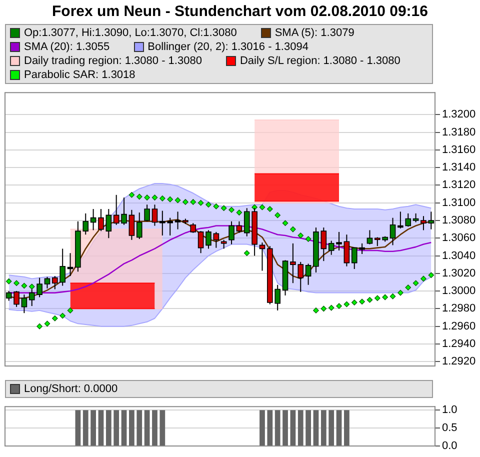 This screenshot has width=480, height=457. I want to click on y-tick-label: 1.2940, so click(459, 344).